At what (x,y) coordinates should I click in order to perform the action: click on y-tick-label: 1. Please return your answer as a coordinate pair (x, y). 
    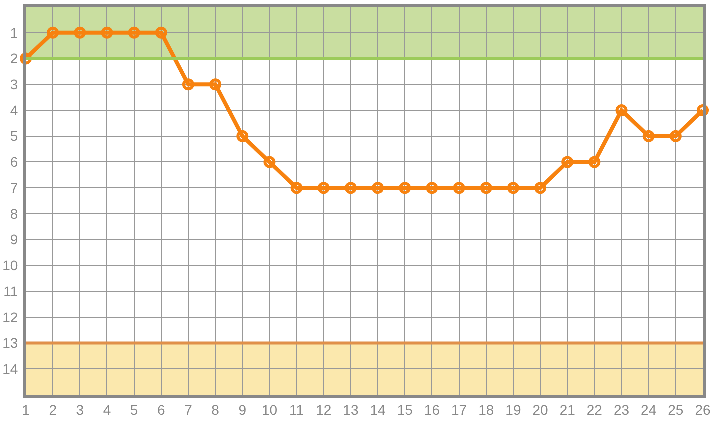
    Looking at the image, I should click on (14, 32).